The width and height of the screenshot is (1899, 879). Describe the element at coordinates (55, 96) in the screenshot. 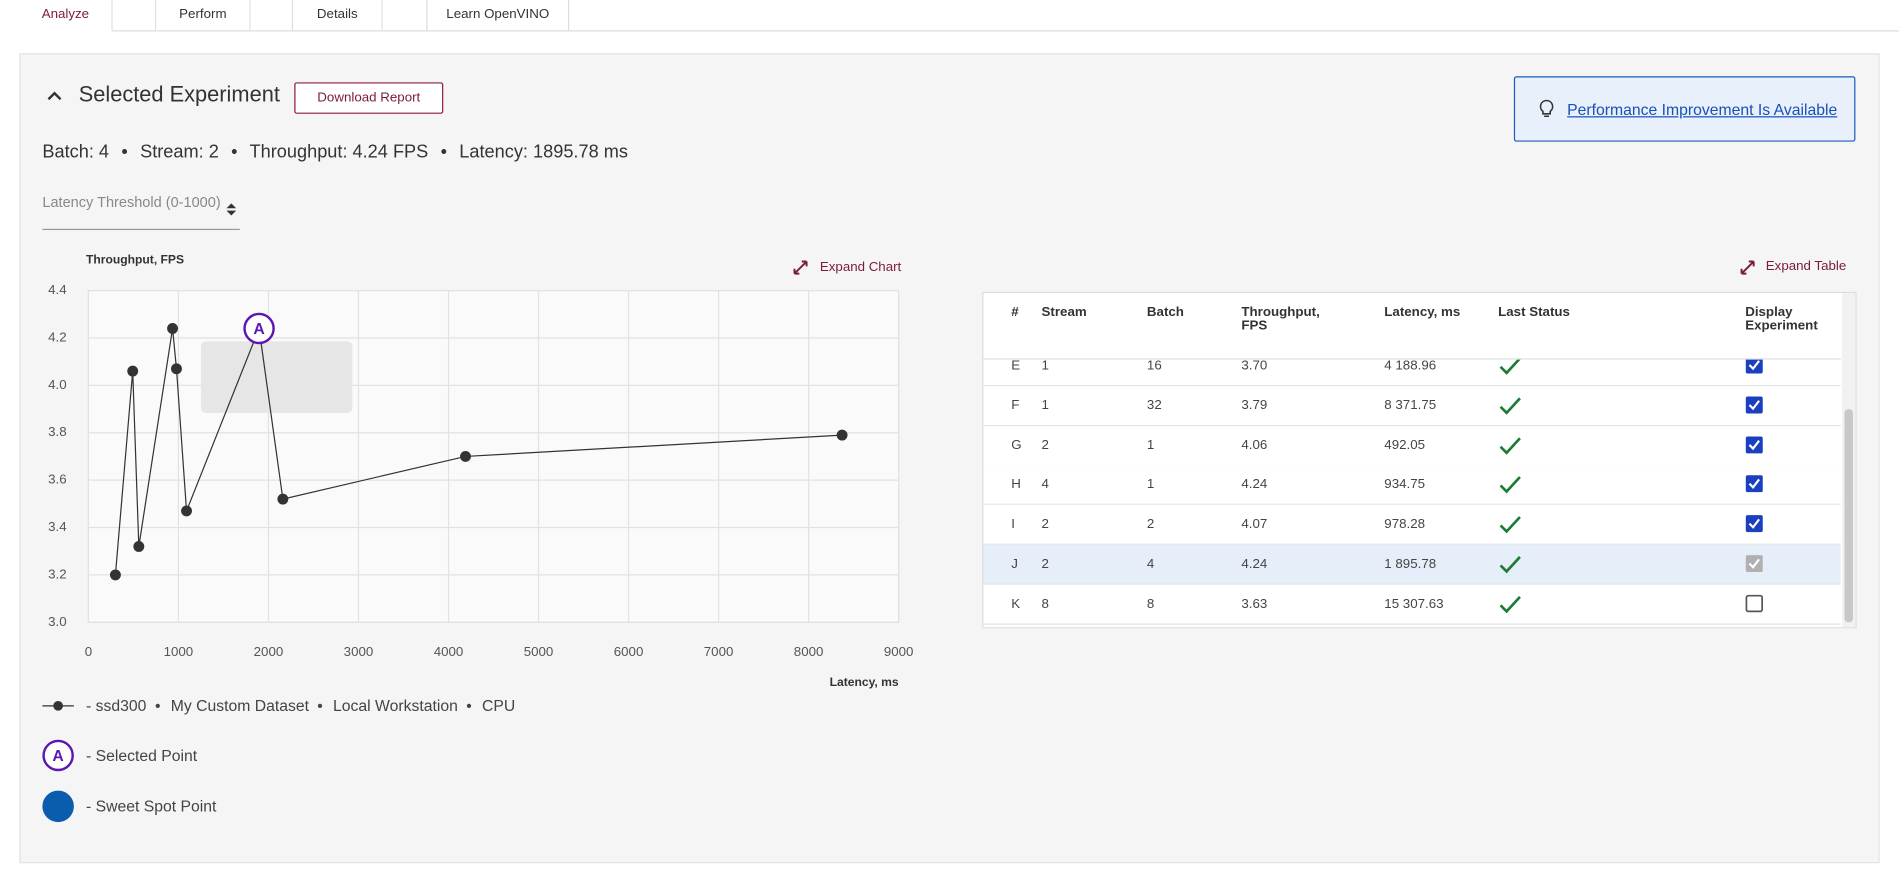

I see `collapse-icon` at that location.